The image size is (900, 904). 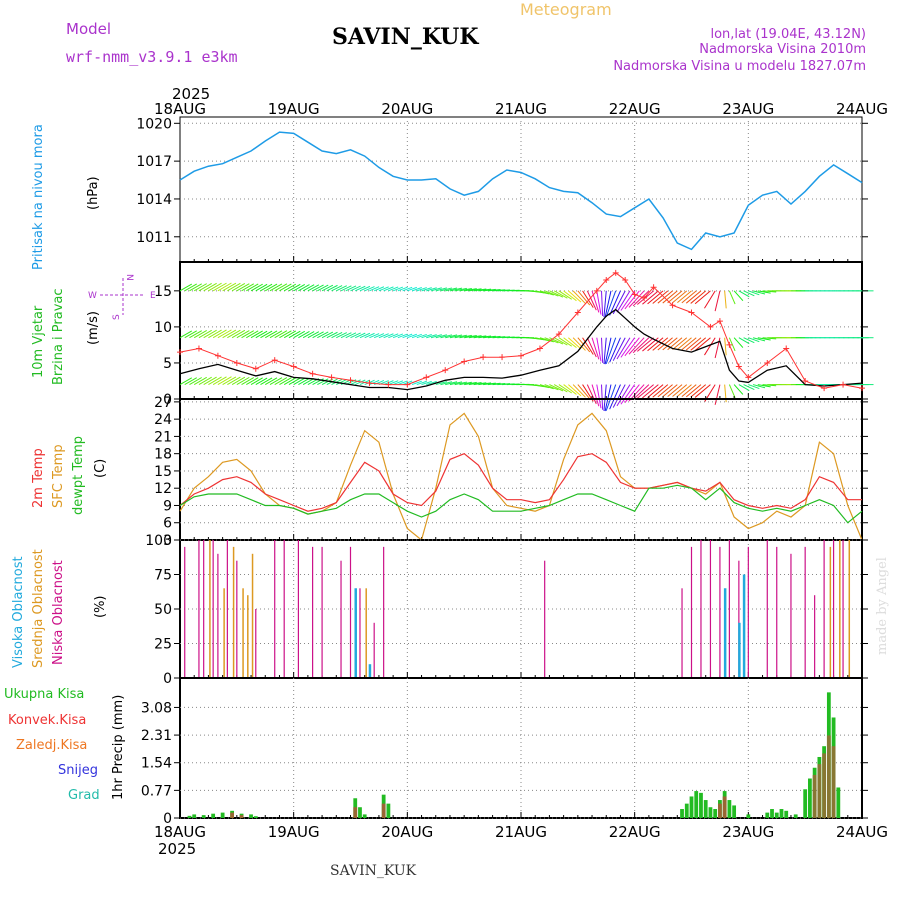 What do you see at coordinates (167, 506) in the screenshot?
I see `y-tick-label: 9` at bounding box center [167, 506].